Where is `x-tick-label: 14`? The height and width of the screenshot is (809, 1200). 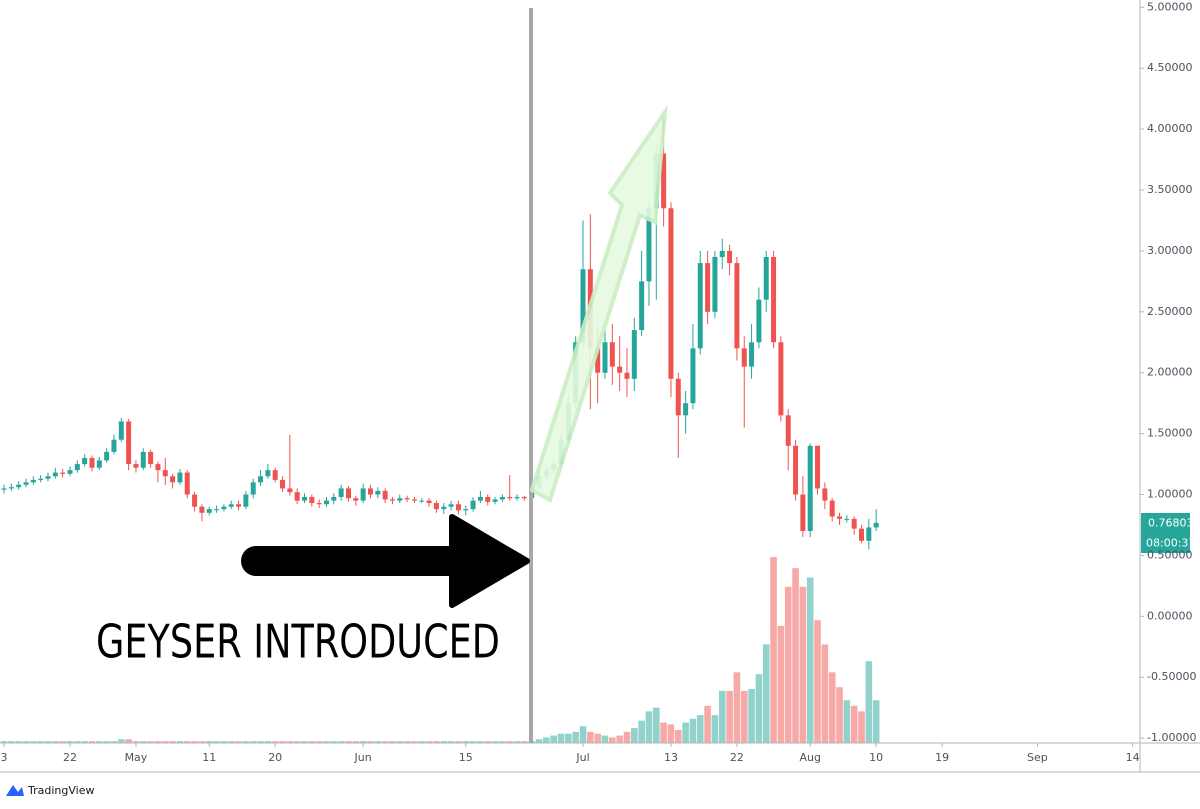
x-tick-label: 14 is located at coordinates (1133, 757).